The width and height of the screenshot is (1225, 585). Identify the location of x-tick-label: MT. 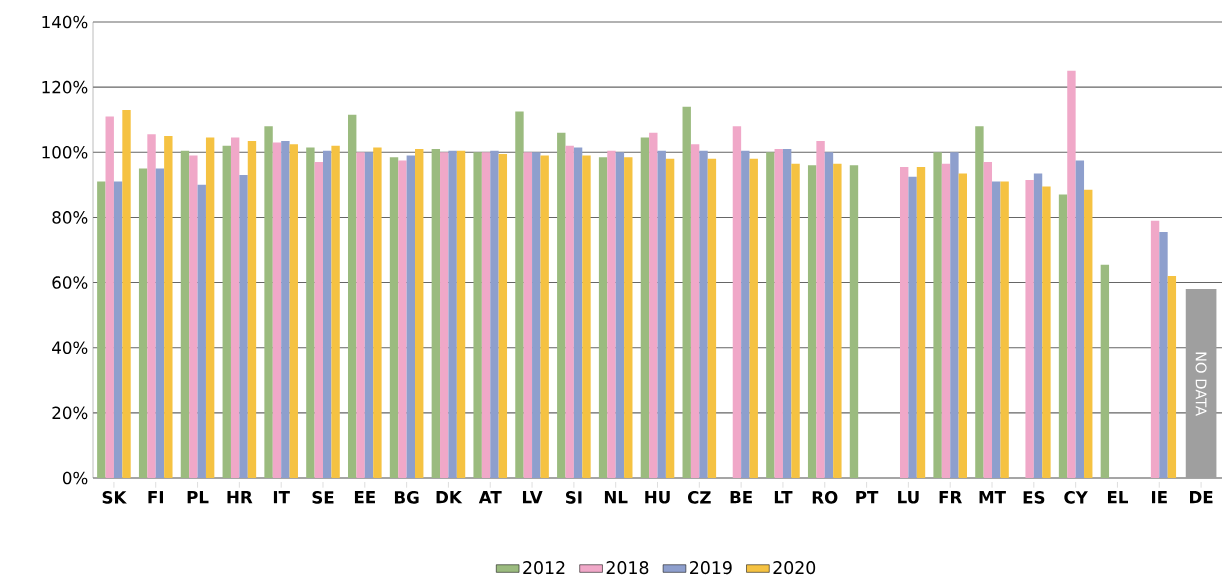
(992, 497).